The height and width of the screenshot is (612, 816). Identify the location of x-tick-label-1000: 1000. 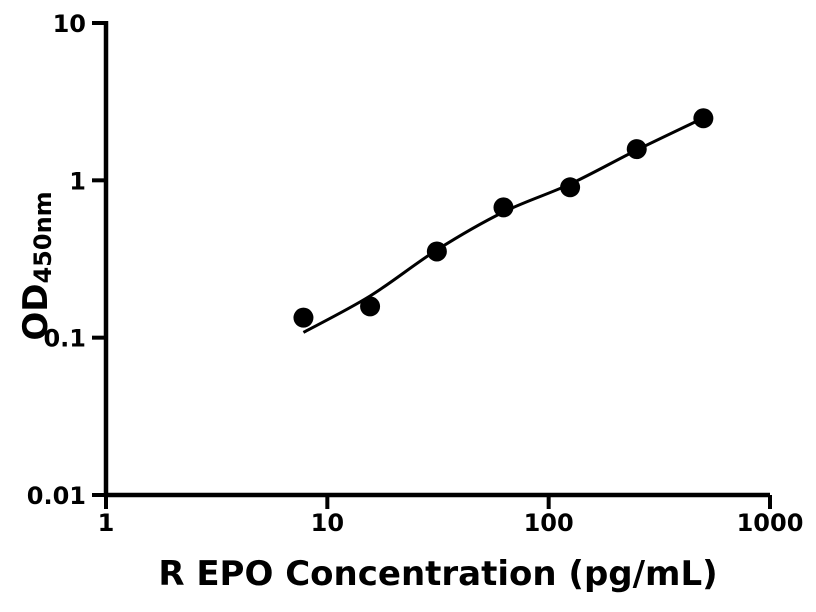
(770, 523).